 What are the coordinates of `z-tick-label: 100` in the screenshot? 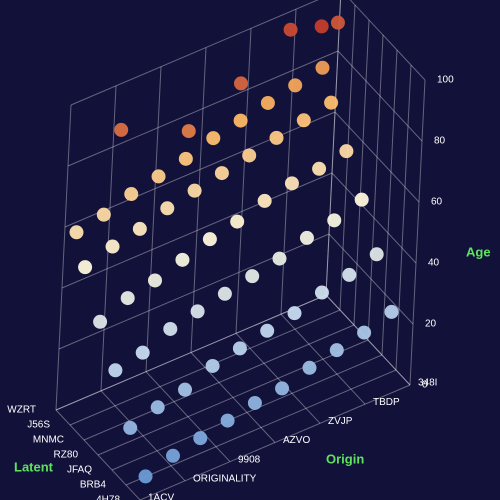 It's located at (445, 80).